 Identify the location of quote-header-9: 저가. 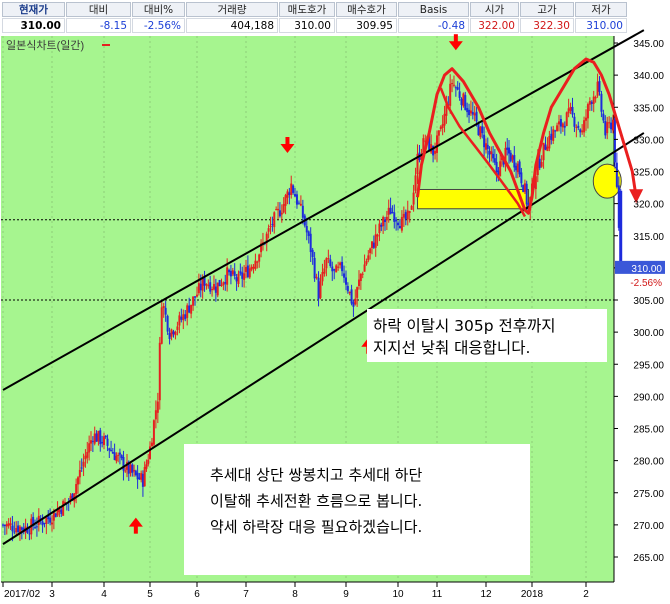
(601, 9).